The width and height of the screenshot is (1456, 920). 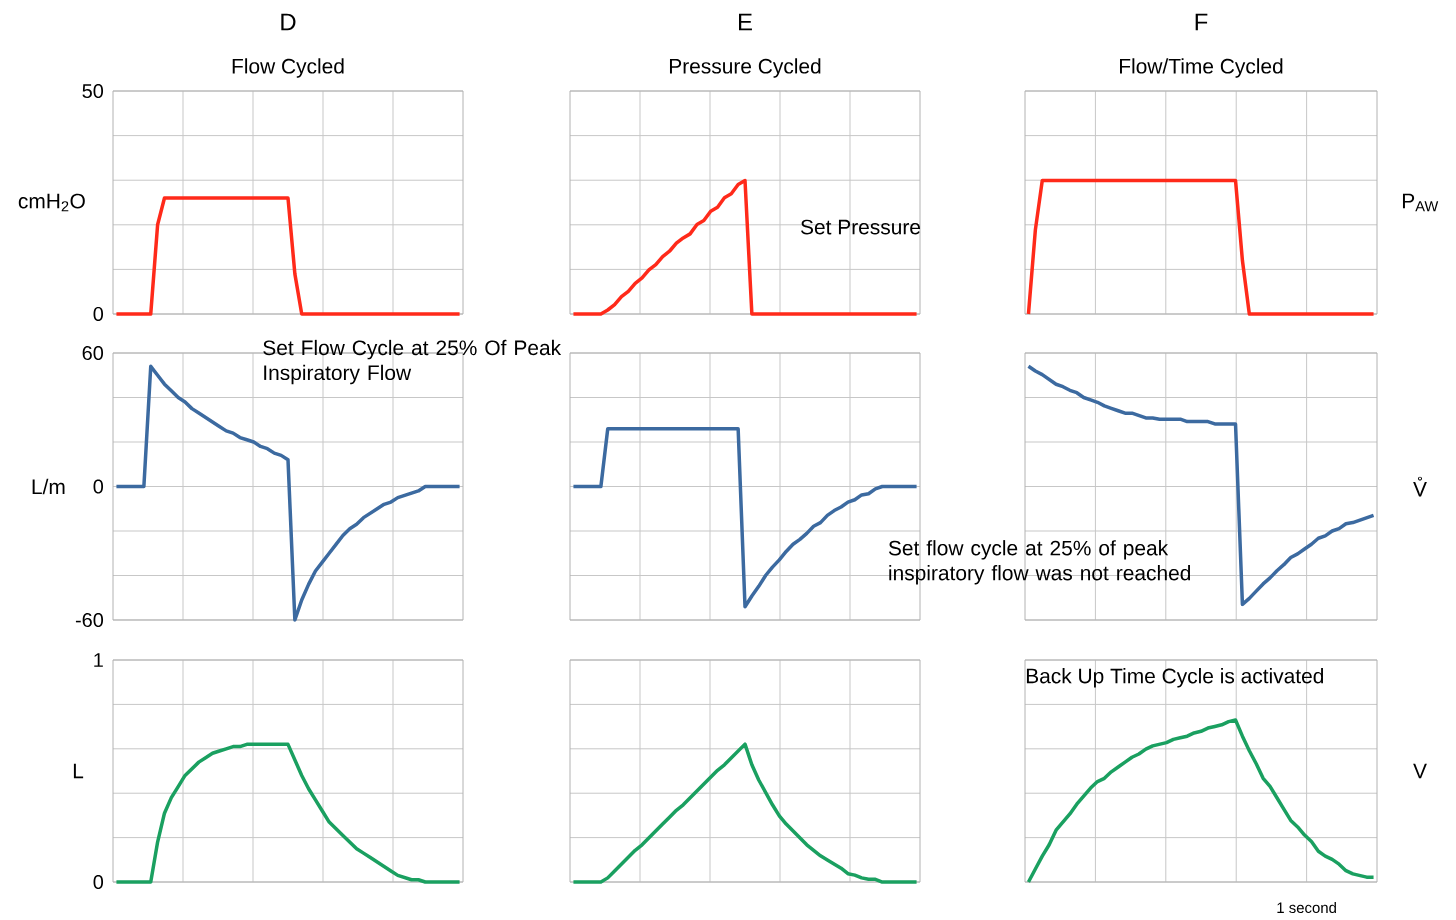 I want to click on text: 1 second, so click(x=1306, y=908).